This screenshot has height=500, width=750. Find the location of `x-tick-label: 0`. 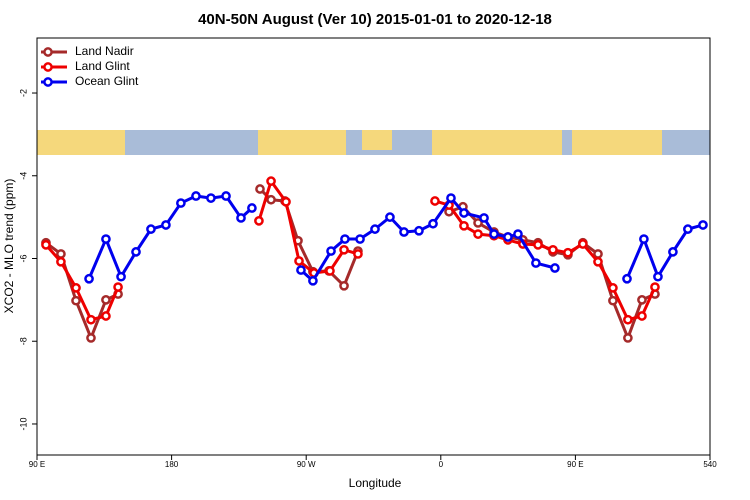

x-tick-label: 0 is located at coordinates (441, 464).